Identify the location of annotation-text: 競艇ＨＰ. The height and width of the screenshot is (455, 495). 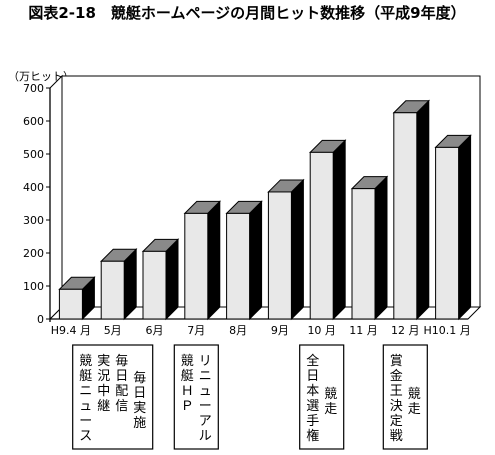
(187, 384).